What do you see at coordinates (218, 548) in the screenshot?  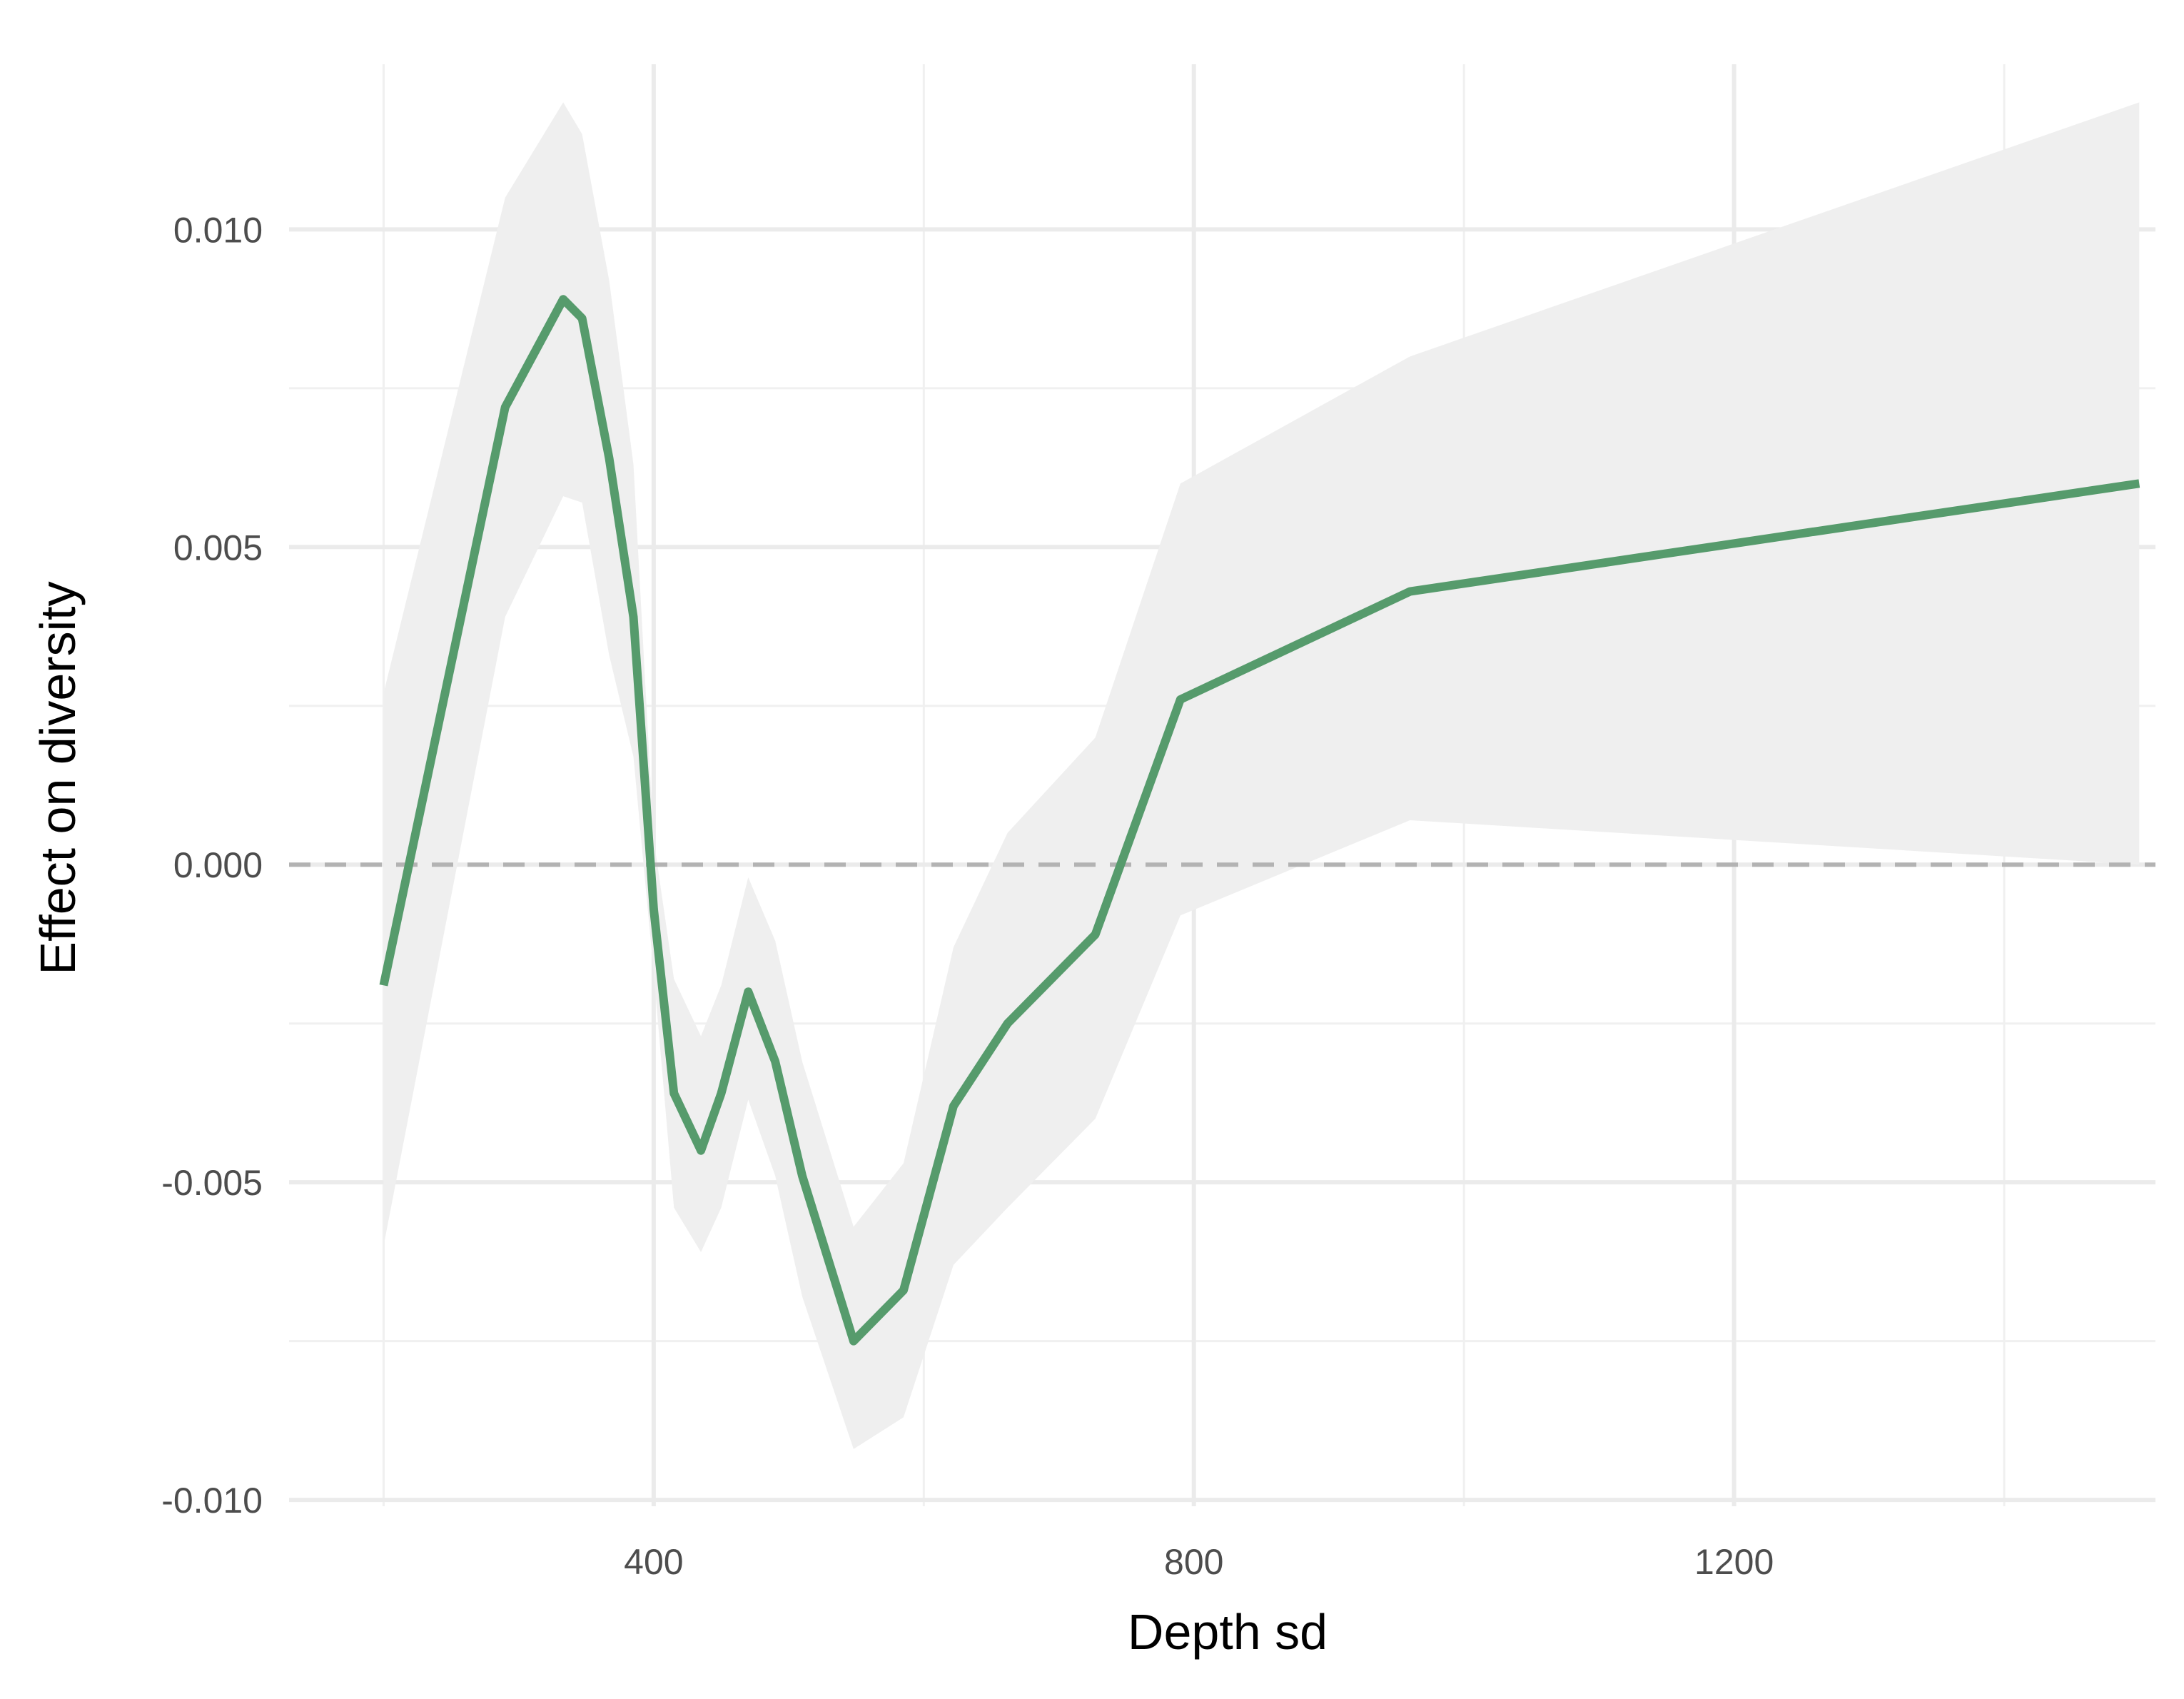 I see `y-tick-label-3: 0.005` at bounding box center [218, 548].